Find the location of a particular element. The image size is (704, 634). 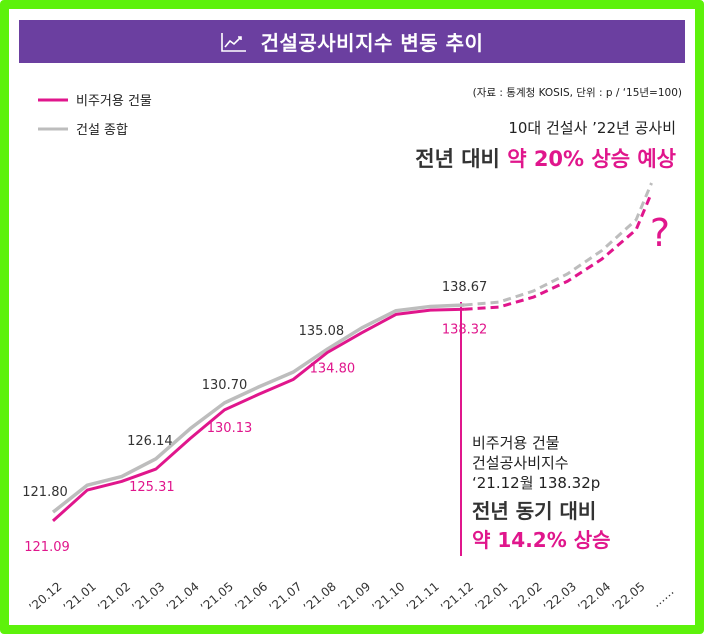

legend-label-main: 비주거용 건물 is located at coordinates (114, 101).